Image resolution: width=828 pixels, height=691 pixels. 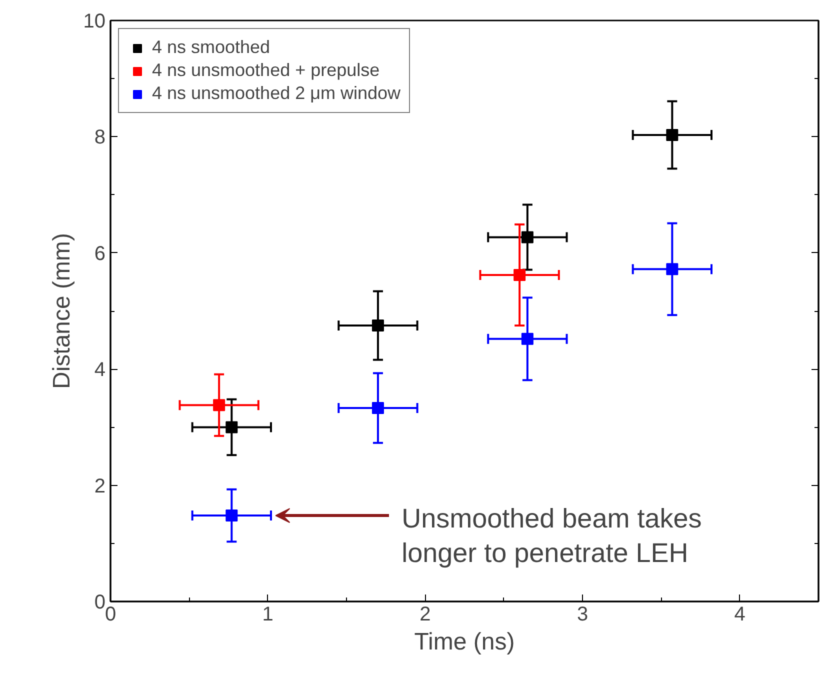 I want to click on y-tick-label: 6, so click(x=100, y=253).